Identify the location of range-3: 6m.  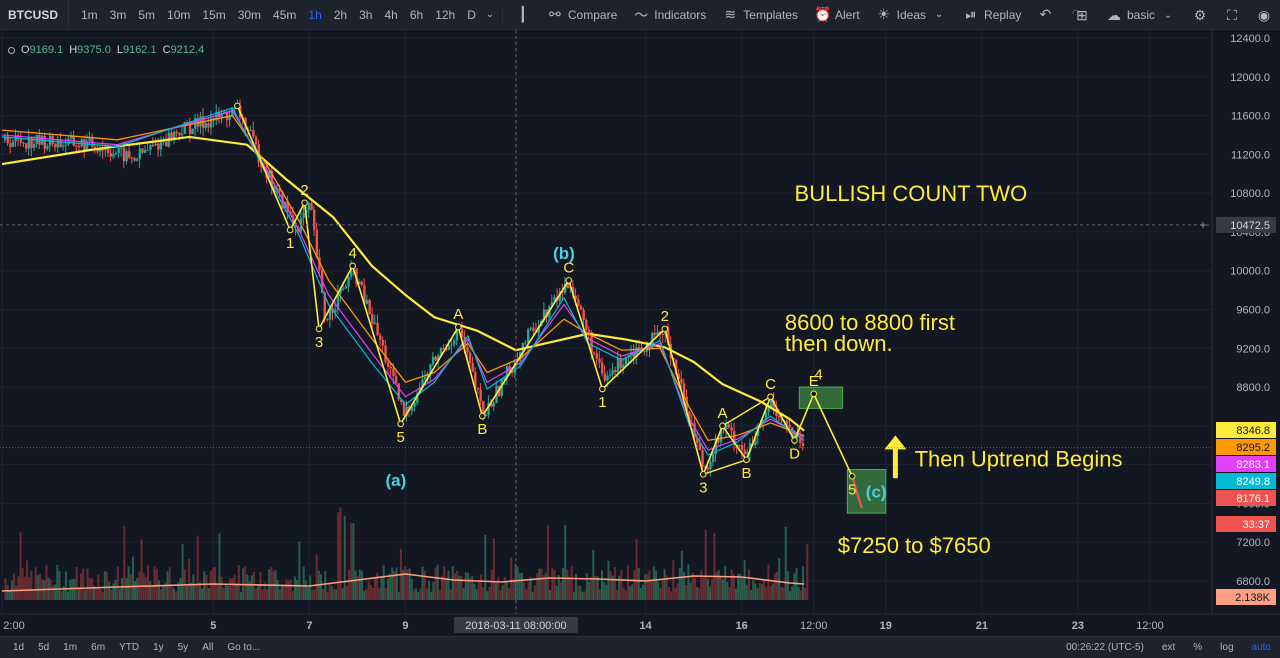
(98, 647).